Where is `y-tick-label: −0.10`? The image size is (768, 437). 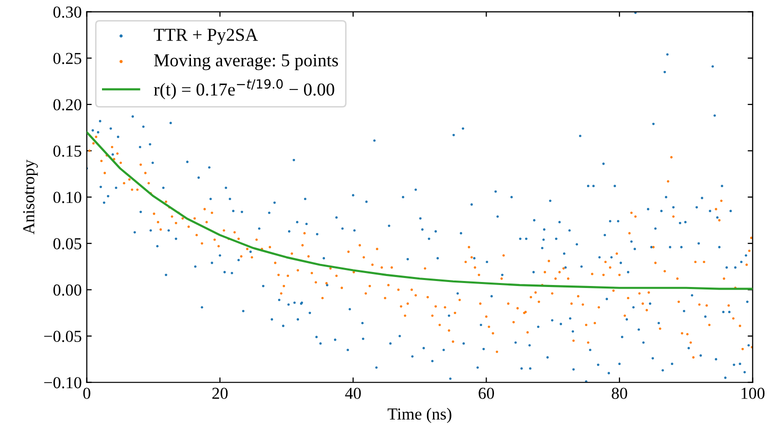 y-tick-label: −0.10 is located at coordinates (63, 382).